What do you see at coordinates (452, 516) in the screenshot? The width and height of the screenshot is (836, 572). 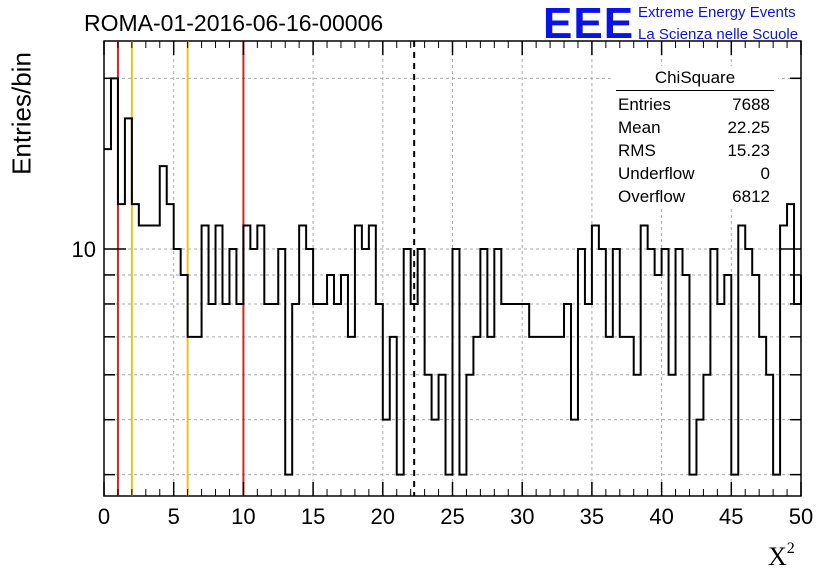 I see `x-tick-label: 25` at bounding box center [452, 516].